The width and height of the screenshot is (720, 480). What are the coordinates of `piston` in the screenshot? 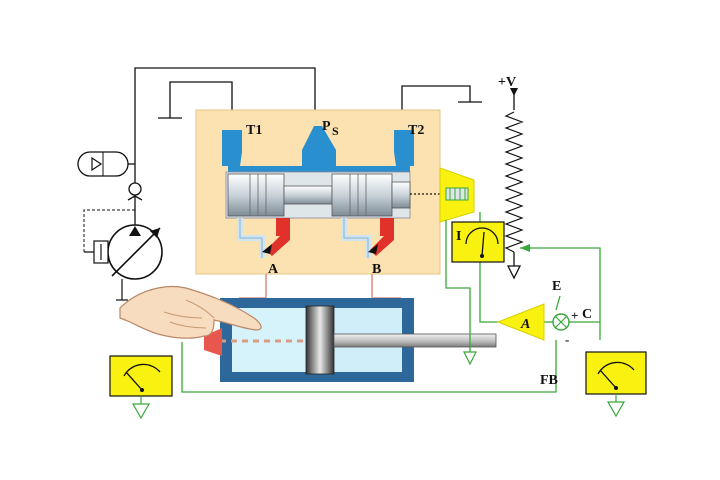 It's located at (320, 340).